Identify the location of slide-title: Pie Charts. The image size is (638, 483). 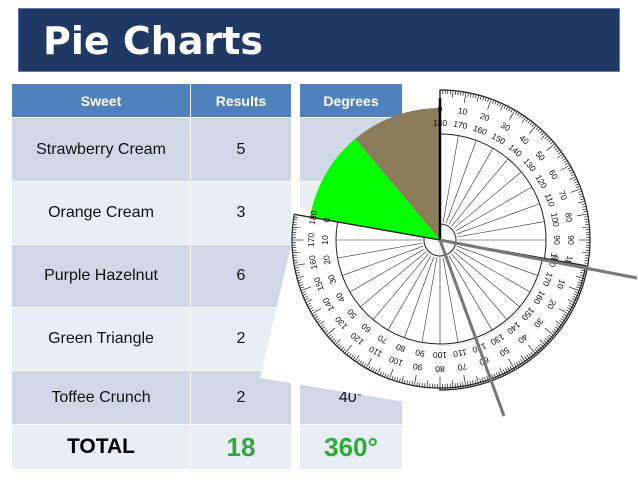
(153, 41).